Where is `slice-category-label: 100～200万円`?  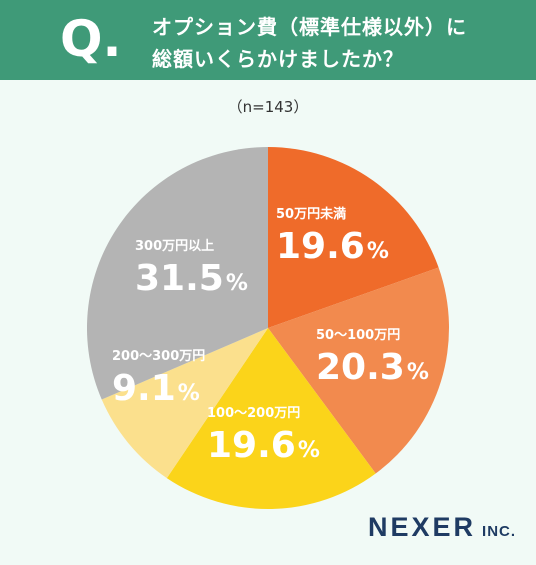 slice-category-label: 100～200万円 is located at coordinates (253, 413).